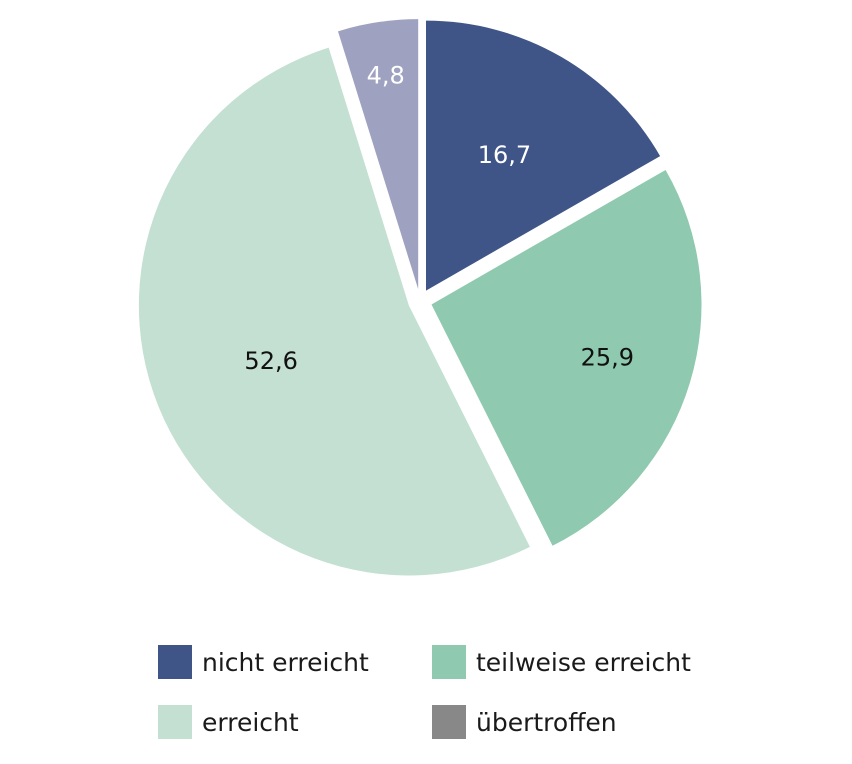  What do you see at coordinates (449, 662) in the screenshot?
I see `legend-swatch-teilweise-erreicht` at bounding box center [449, 662].